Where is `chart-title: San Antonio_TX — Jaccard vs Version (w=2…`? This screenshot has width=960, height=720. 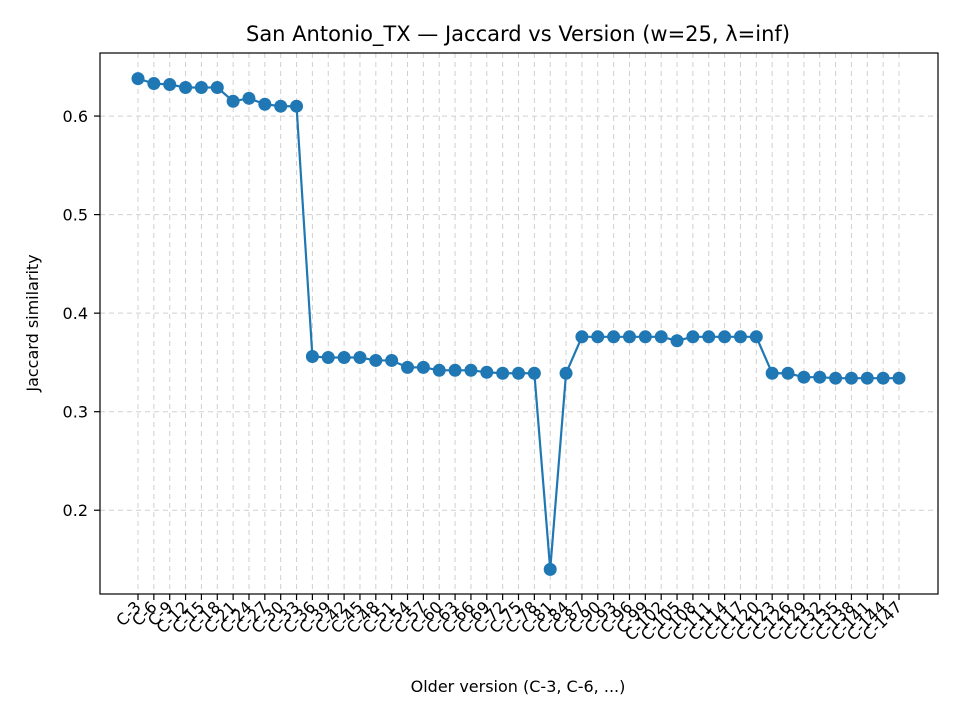 chart-title: San Antonio_TX — Jaccard vs Version (w=2… is located at coordinates (518, 34).